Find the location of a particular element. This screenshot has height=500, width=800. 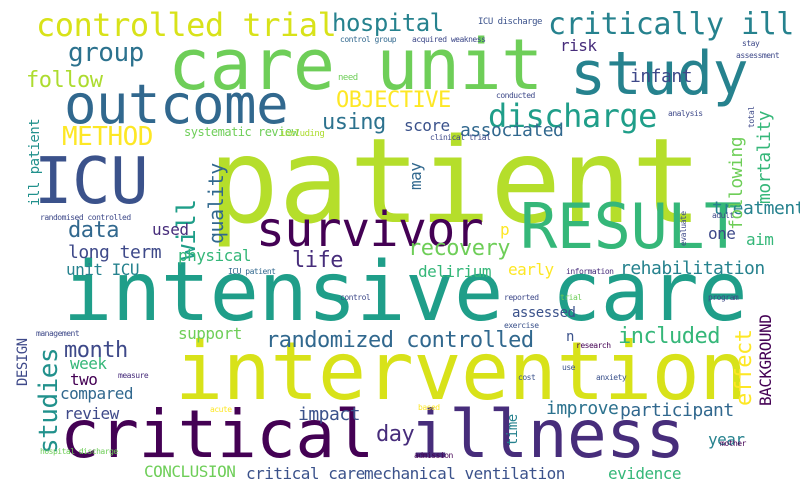

word-compared: compared is located at coordinates (97, 393).